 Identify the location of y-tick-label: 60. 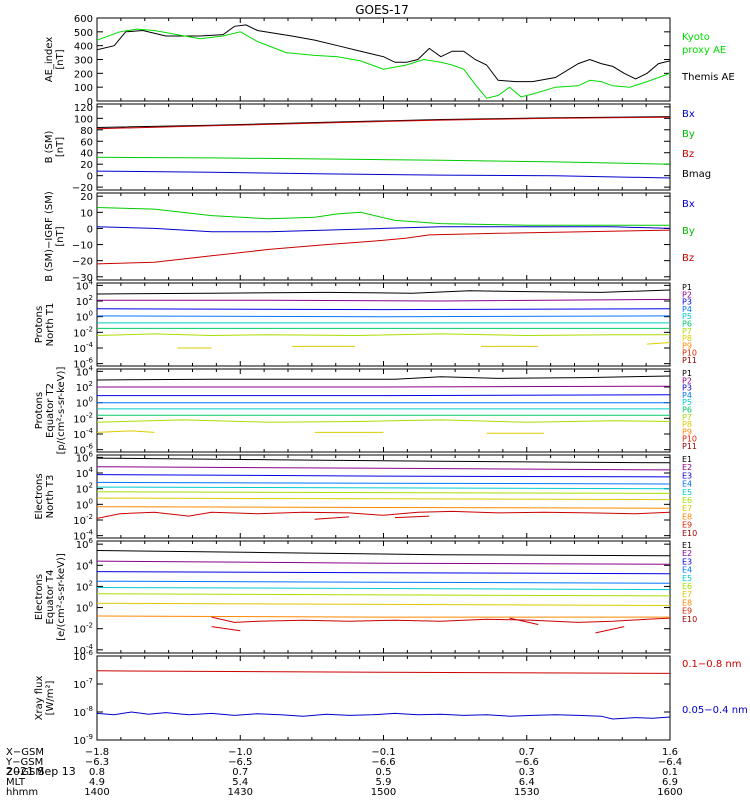
(86, 142).